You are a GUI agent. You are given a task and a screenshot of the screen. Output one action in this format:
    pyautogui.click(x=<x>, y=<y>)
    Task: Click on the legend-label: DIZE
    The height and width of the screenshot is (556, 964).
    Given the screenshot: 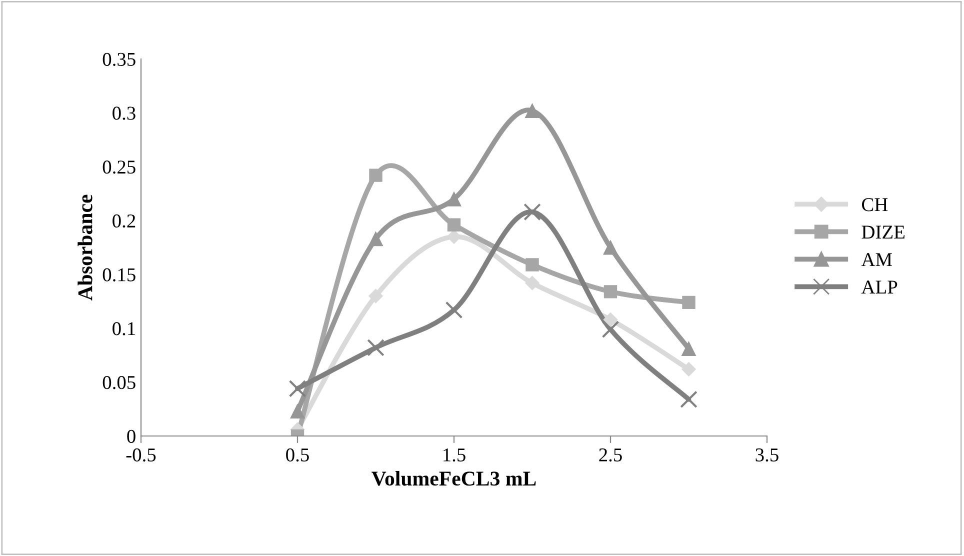 What is the action you would take?
    pyautogui.click(x=883, y=232)
    